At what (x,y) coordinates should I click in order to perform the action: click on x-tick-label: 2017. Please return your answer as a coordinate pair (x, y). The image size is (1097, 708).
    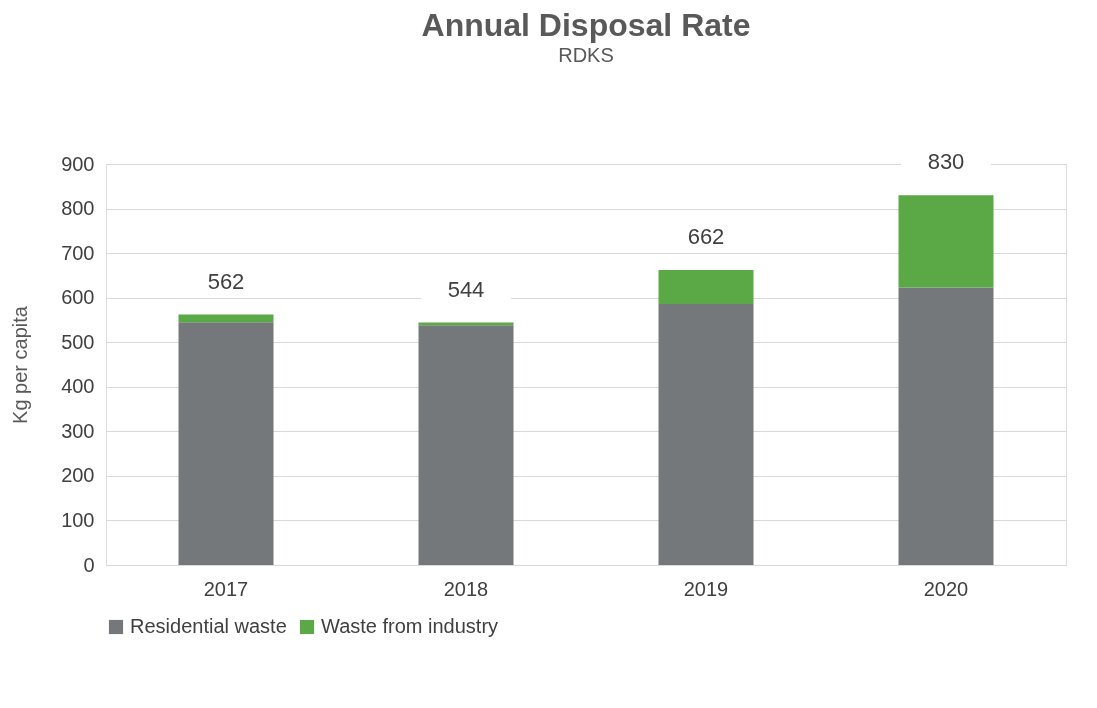
    Looking at the image, I should click on (226, 588).